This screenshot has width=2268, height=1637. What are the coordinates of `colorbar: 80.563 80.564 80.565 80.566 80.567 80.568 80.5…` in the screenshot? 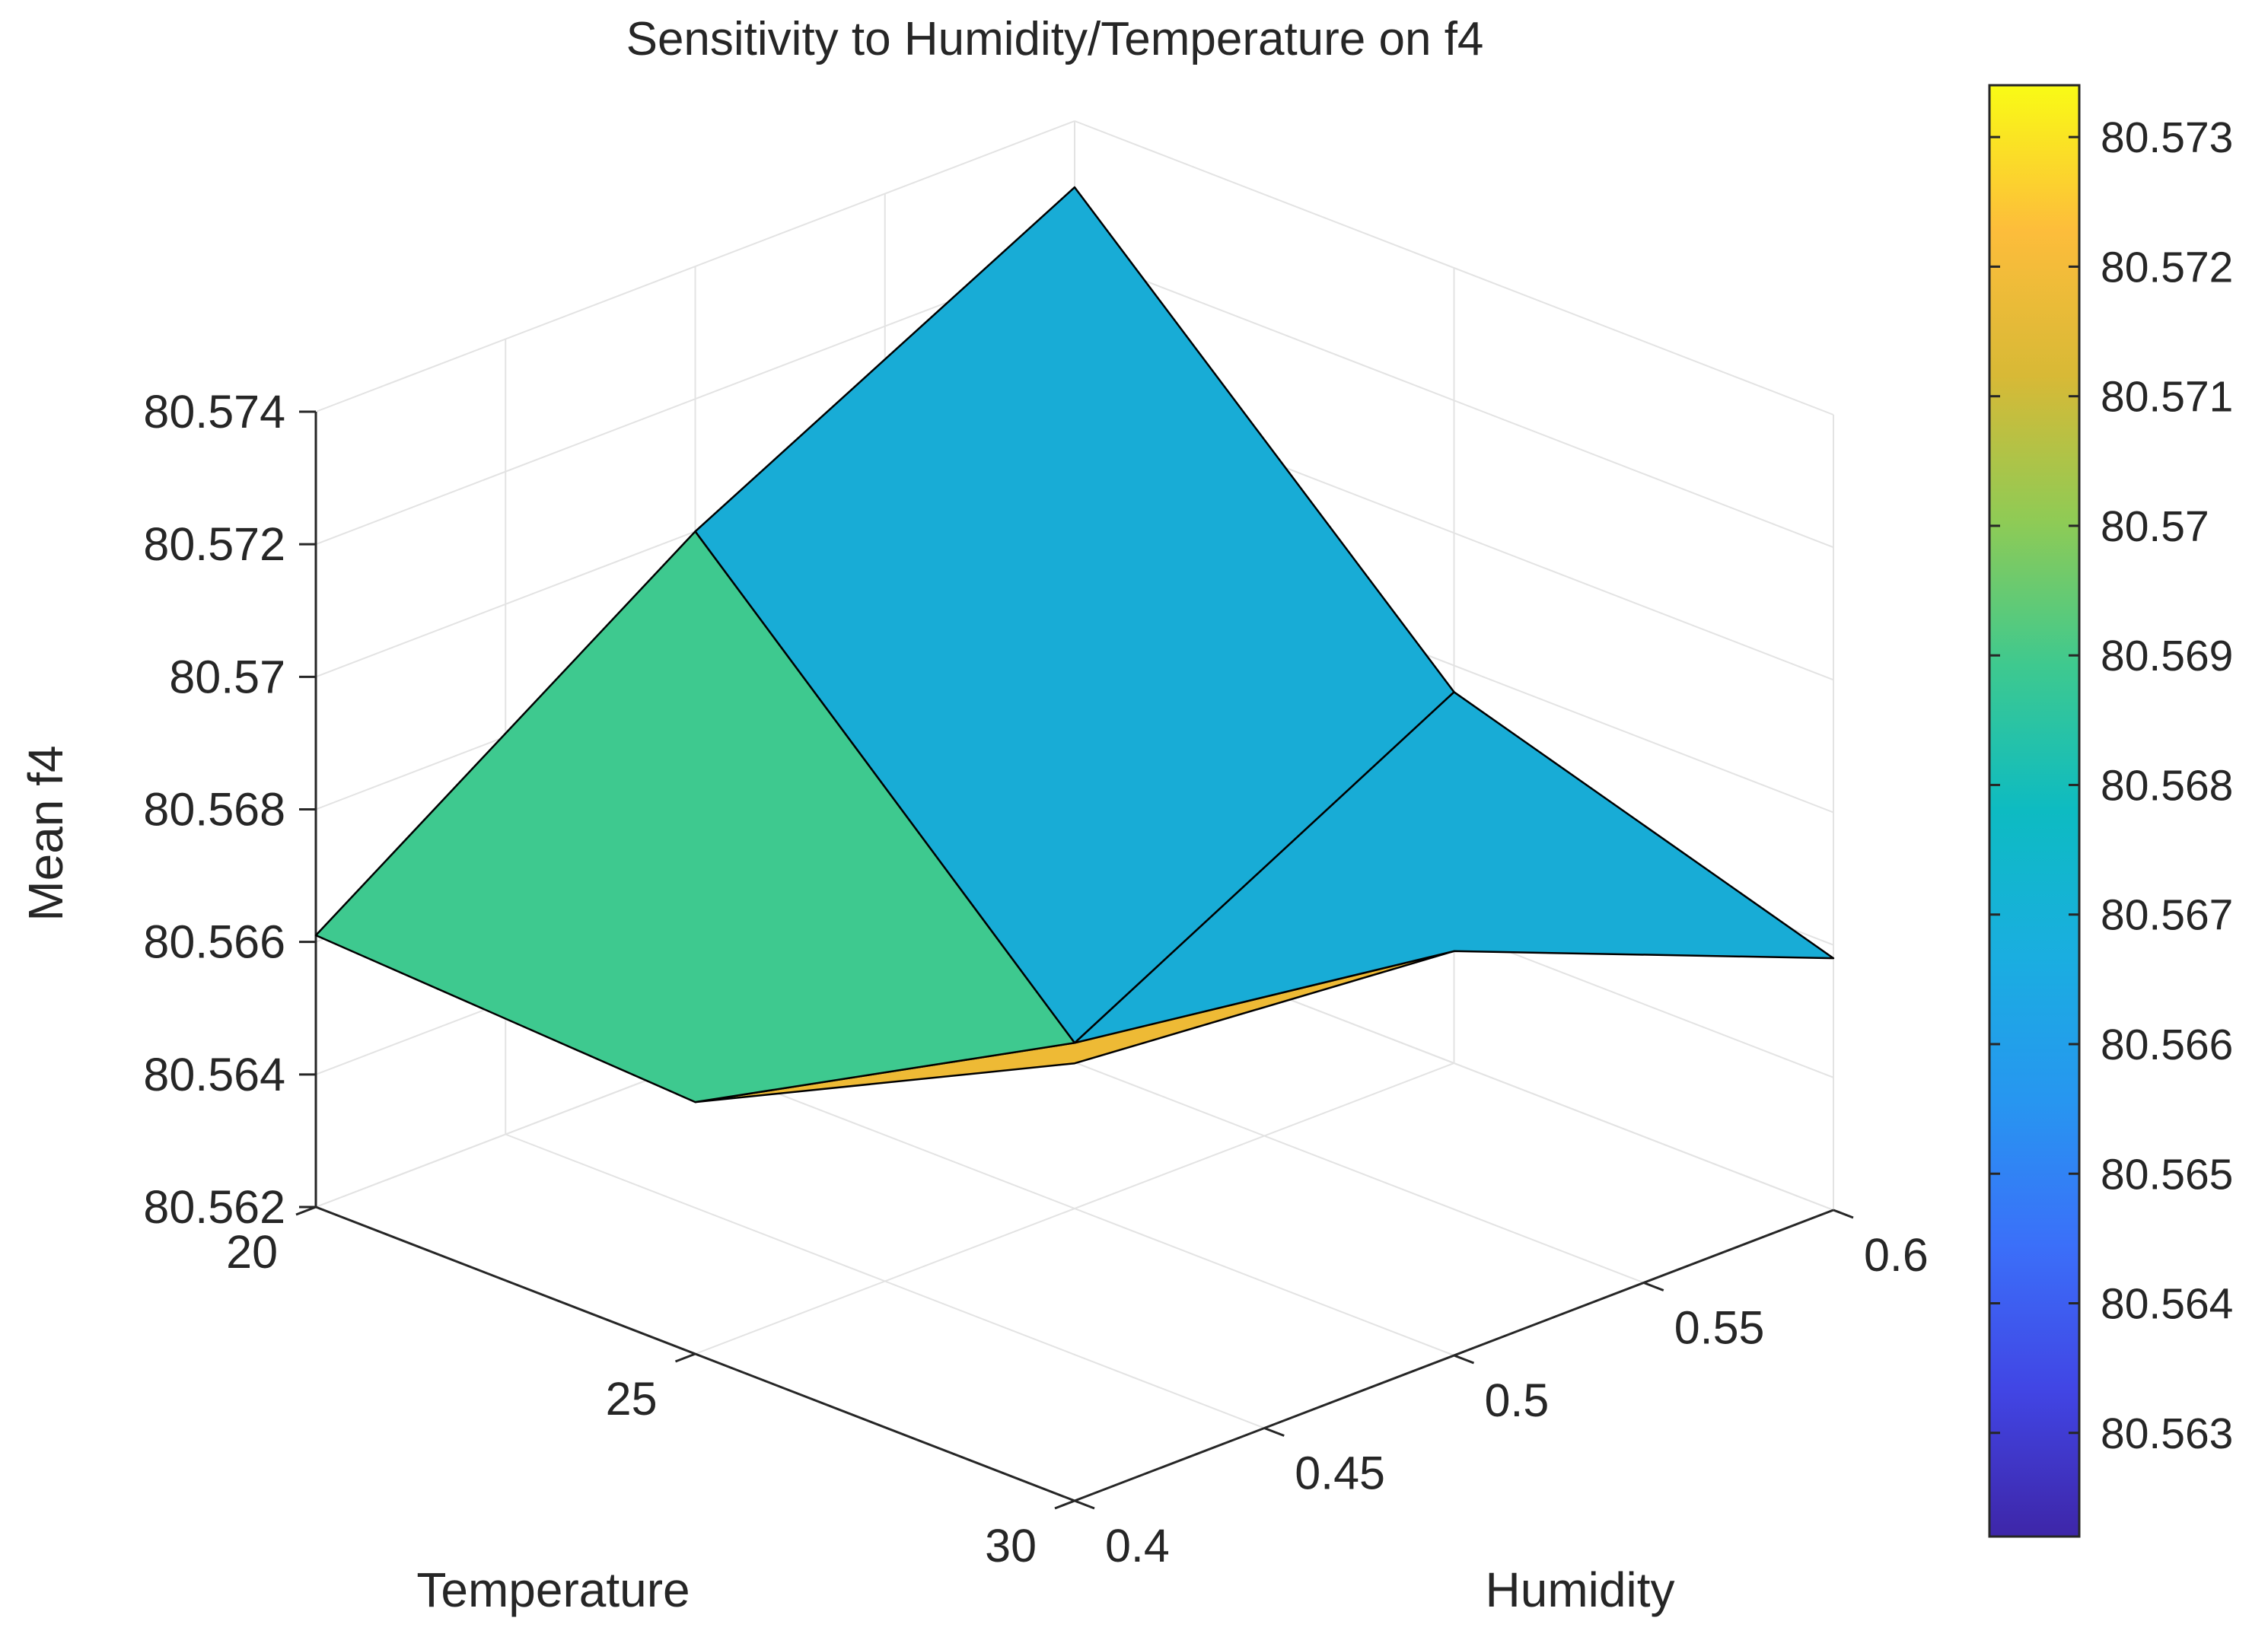 It's located at (2110, 811).